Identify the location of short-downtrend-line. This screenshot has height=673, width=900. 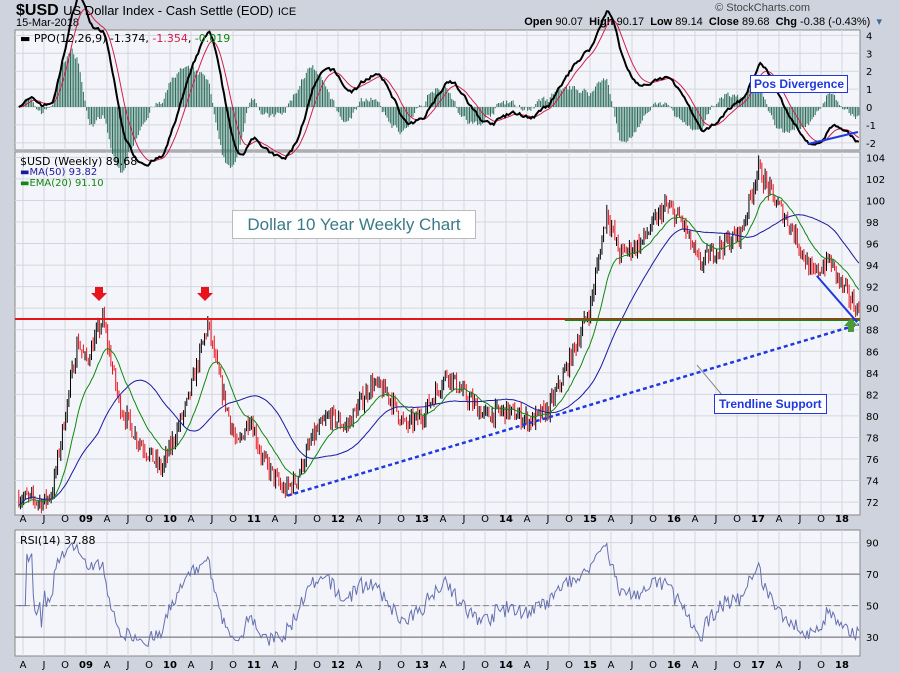
(837, 299).